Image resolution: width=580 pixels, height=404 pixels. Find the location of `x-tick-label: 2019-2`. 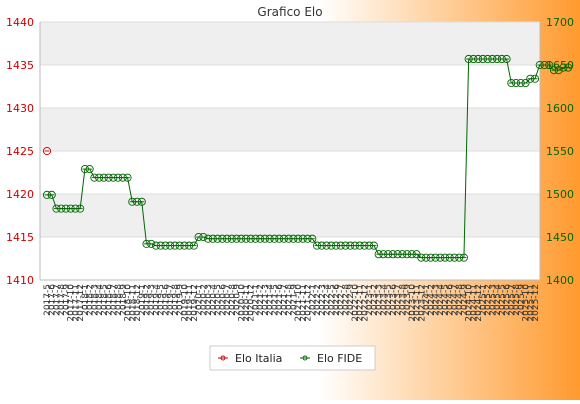

x-tick-label: 2019-2 is located at coordinates (147, 300).